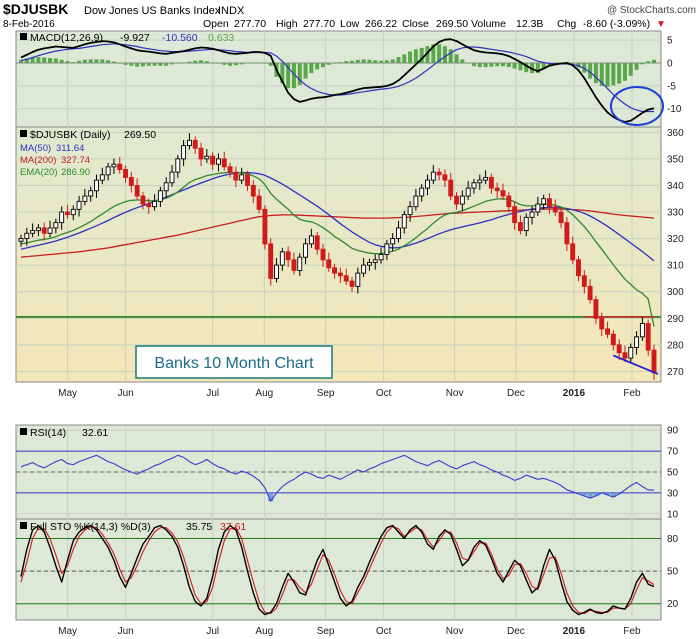 This screenshot has width=700, height=639. I want to click on sto-legend-label: Full STO %K(14,3) %D(3), so click(90, 527).